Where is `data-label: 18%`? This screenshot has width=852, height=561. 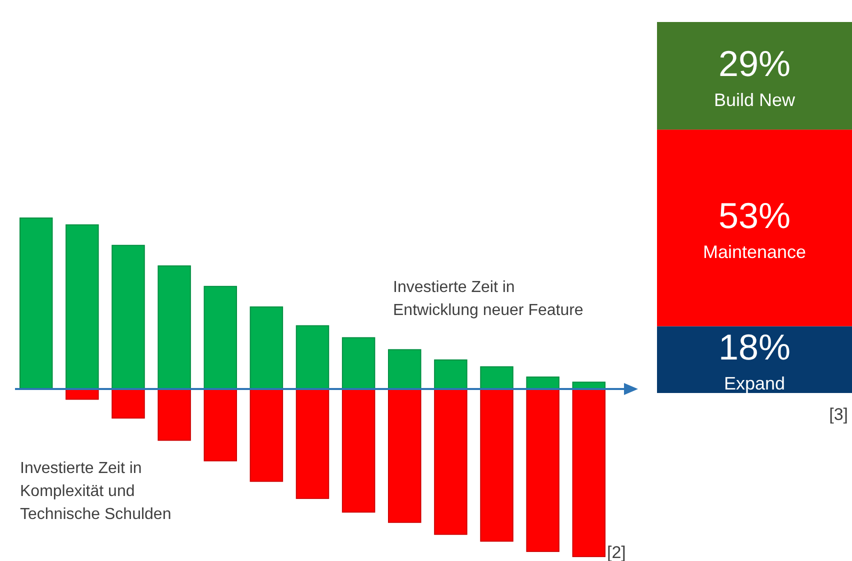
data-label: 18% is located at coordinates (754, 347).